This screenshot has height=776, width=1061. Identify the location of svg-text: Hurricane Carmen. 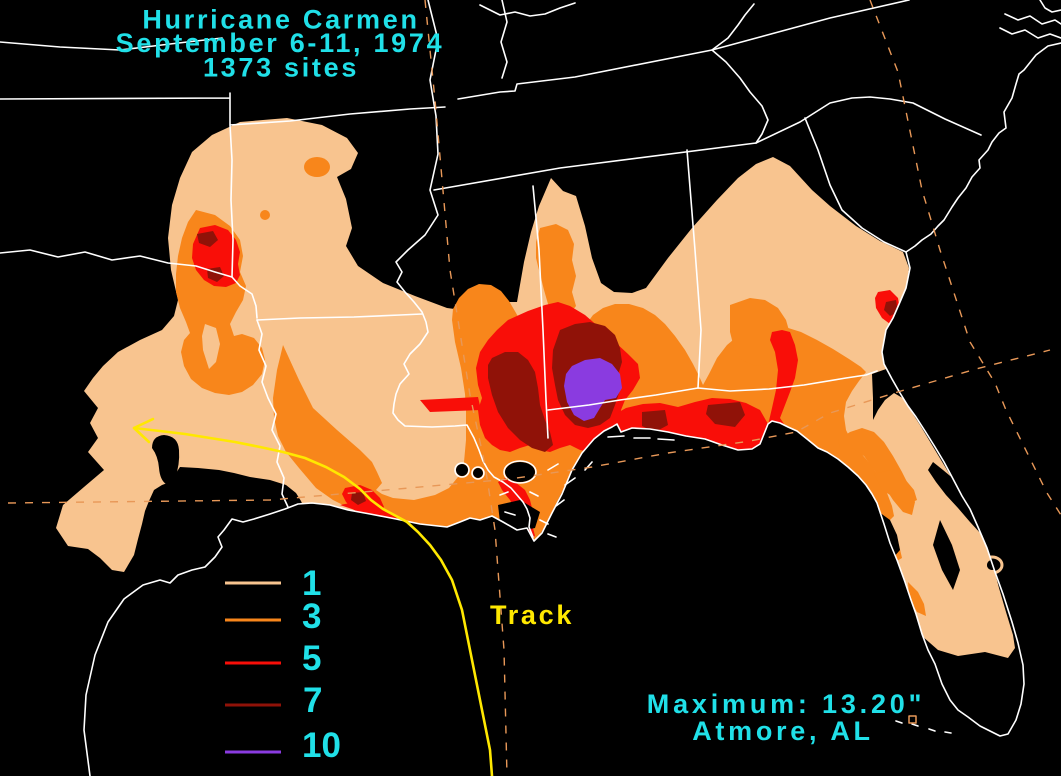
(280, 20).